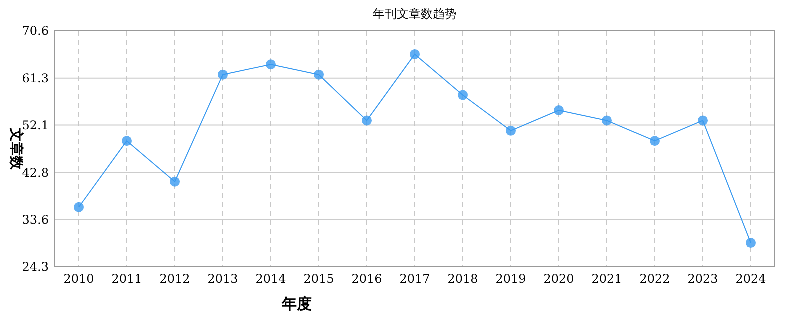 This screenshot has width=790, height=330. I want to click on x-tick-label: 2011, so click(127, 279).